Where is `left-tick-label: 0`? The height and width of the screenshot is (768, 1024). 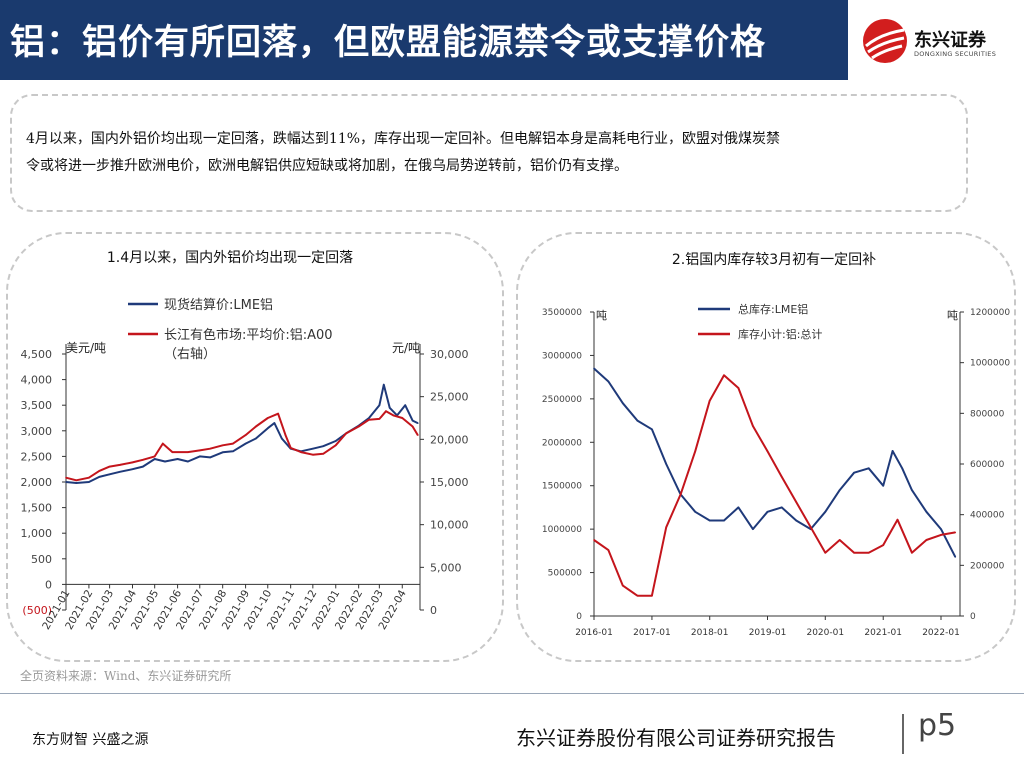
left-tick-label: 0 is located at coordinates (48, 584).